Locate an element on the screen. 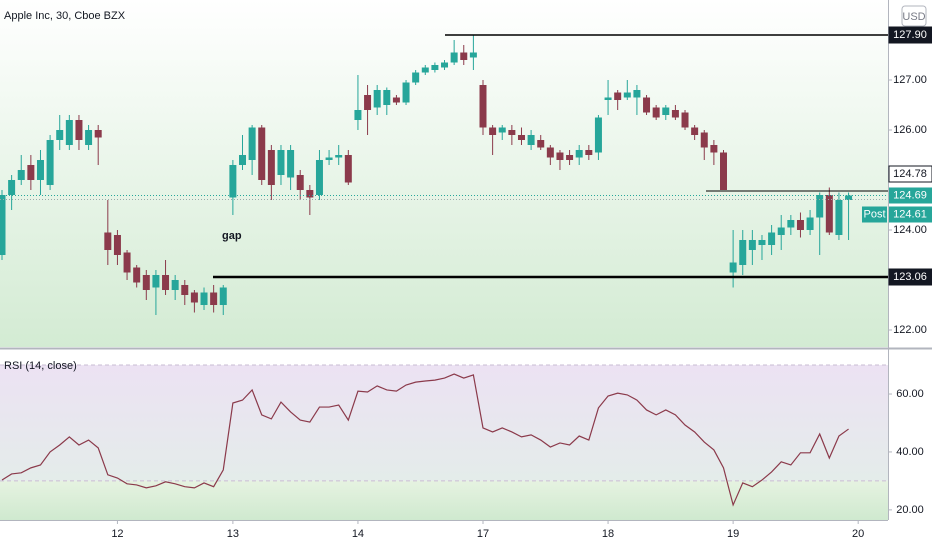 The width and height of the screenshot is (932, 550). post-price-label: 124.61 is located at coordinates (910, 214).